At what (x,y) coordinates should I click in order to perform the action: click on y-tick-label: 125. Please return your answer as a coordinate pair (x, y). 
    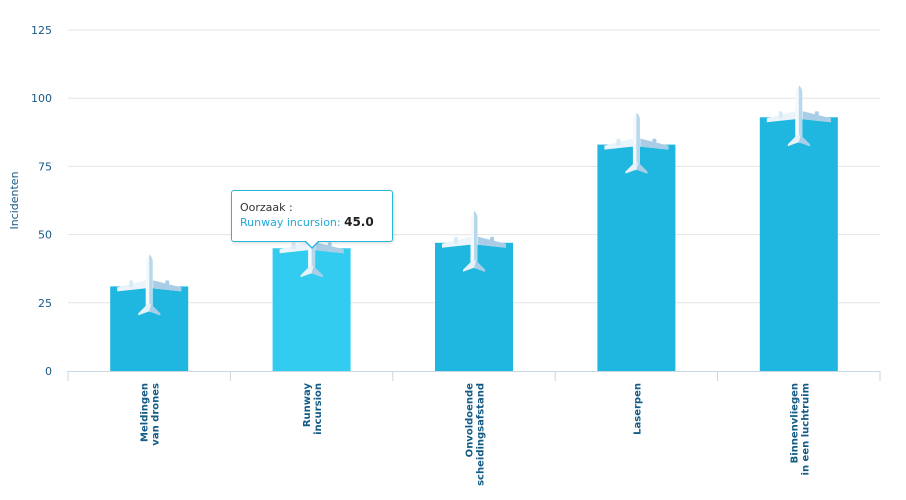
    Looking at the image, I should click on (41, 30).